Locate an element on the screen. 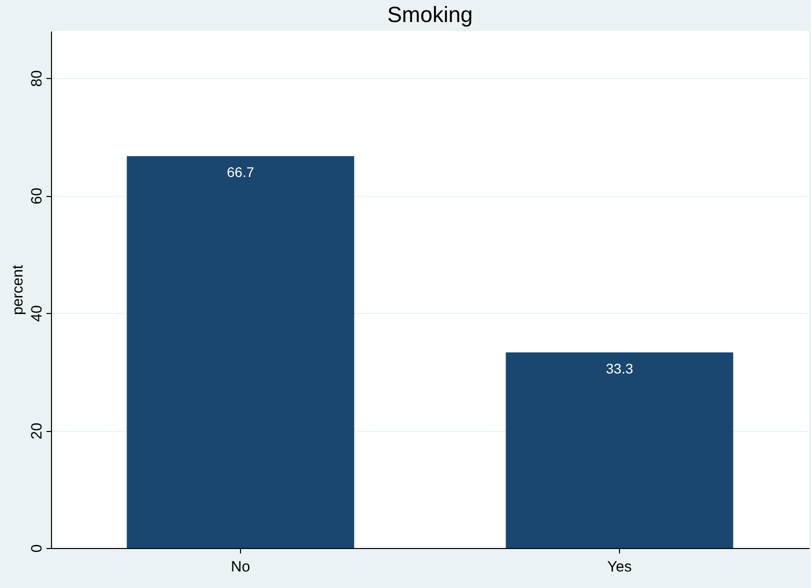 Image resolution: width=811 pixels, height=588 pixels. data-label: 66.7 is located at coordinates (240, 172).